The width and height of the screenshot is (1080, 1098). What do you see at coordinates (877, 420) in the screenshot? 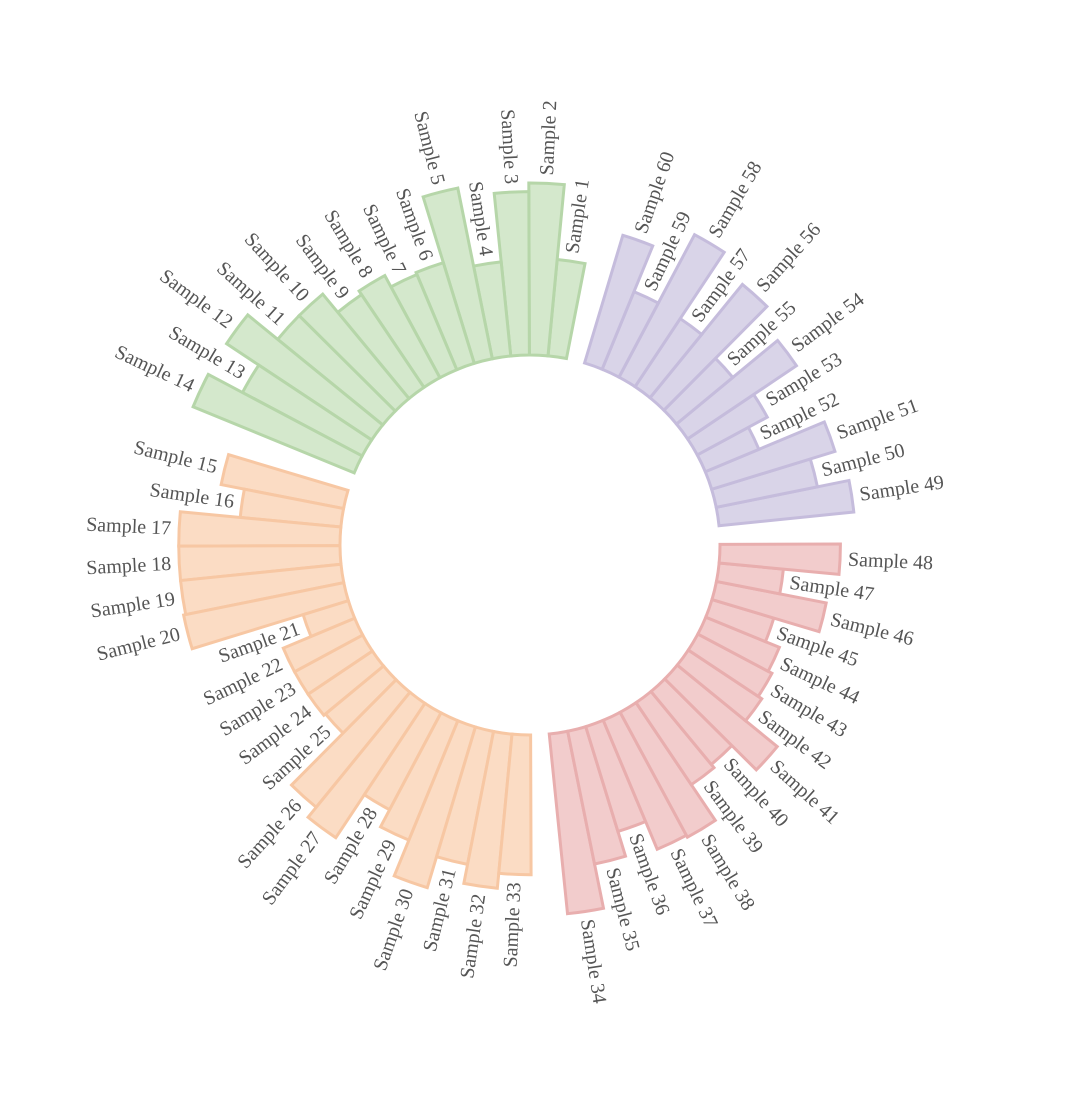
I see `bar-label-51: Sample 51` at bounding box center [877, 420].